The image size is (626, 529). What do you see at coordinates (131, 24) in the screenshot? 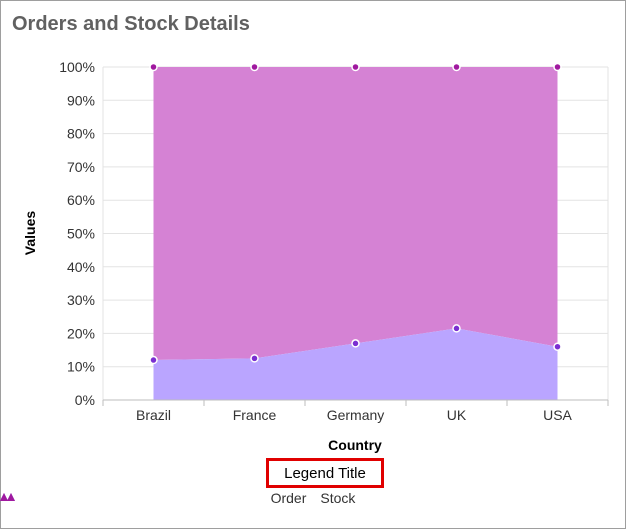
I see `chart-title: Orders and Stock Details` at bounding box center [131, 24].